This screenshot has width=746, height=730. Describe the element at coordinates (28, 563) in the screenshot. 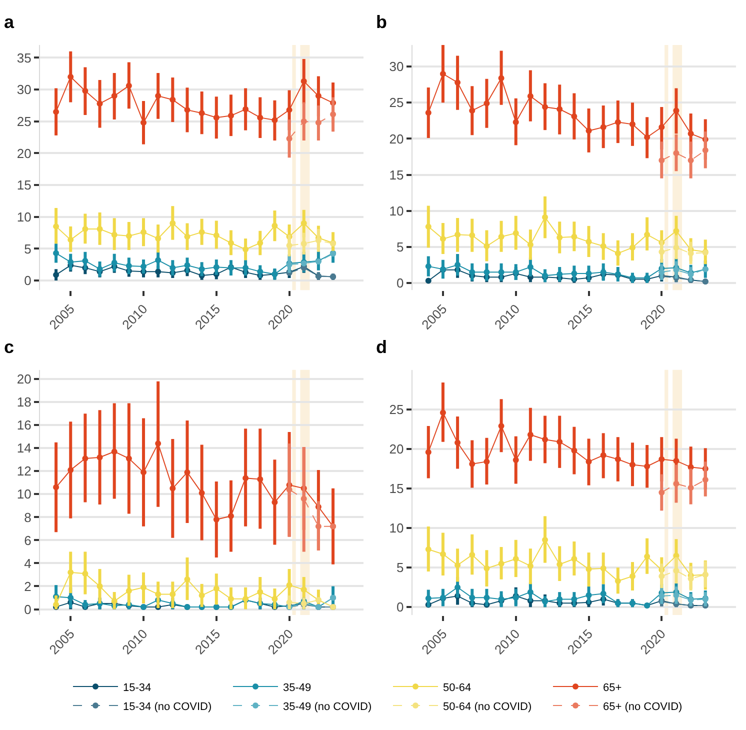

I see `y-tick-label: 4` at that location.